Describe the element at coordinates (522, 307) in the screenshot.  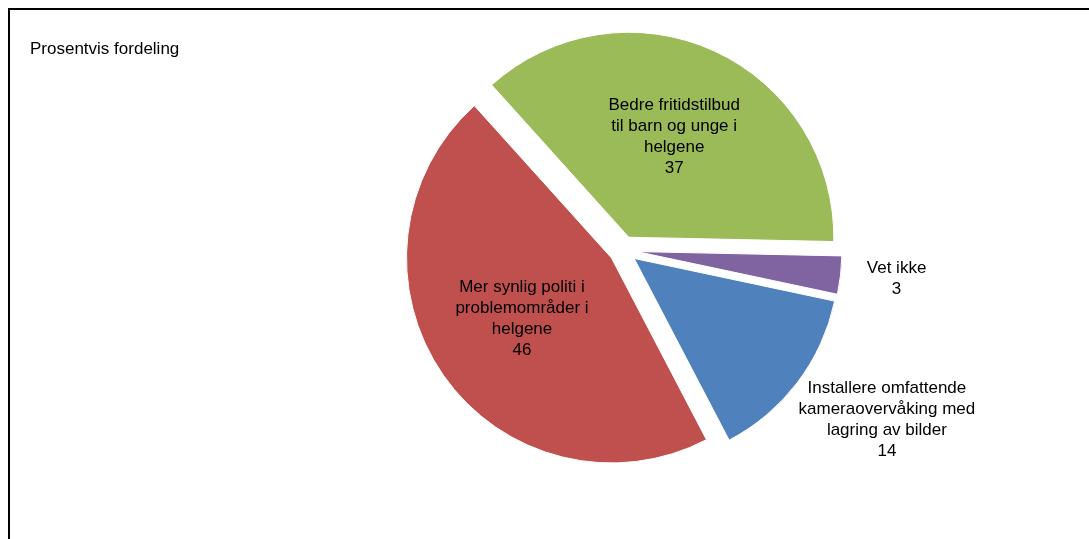
I see `slice-label: Mer synlig politi i problemområder i helgene` at that location.